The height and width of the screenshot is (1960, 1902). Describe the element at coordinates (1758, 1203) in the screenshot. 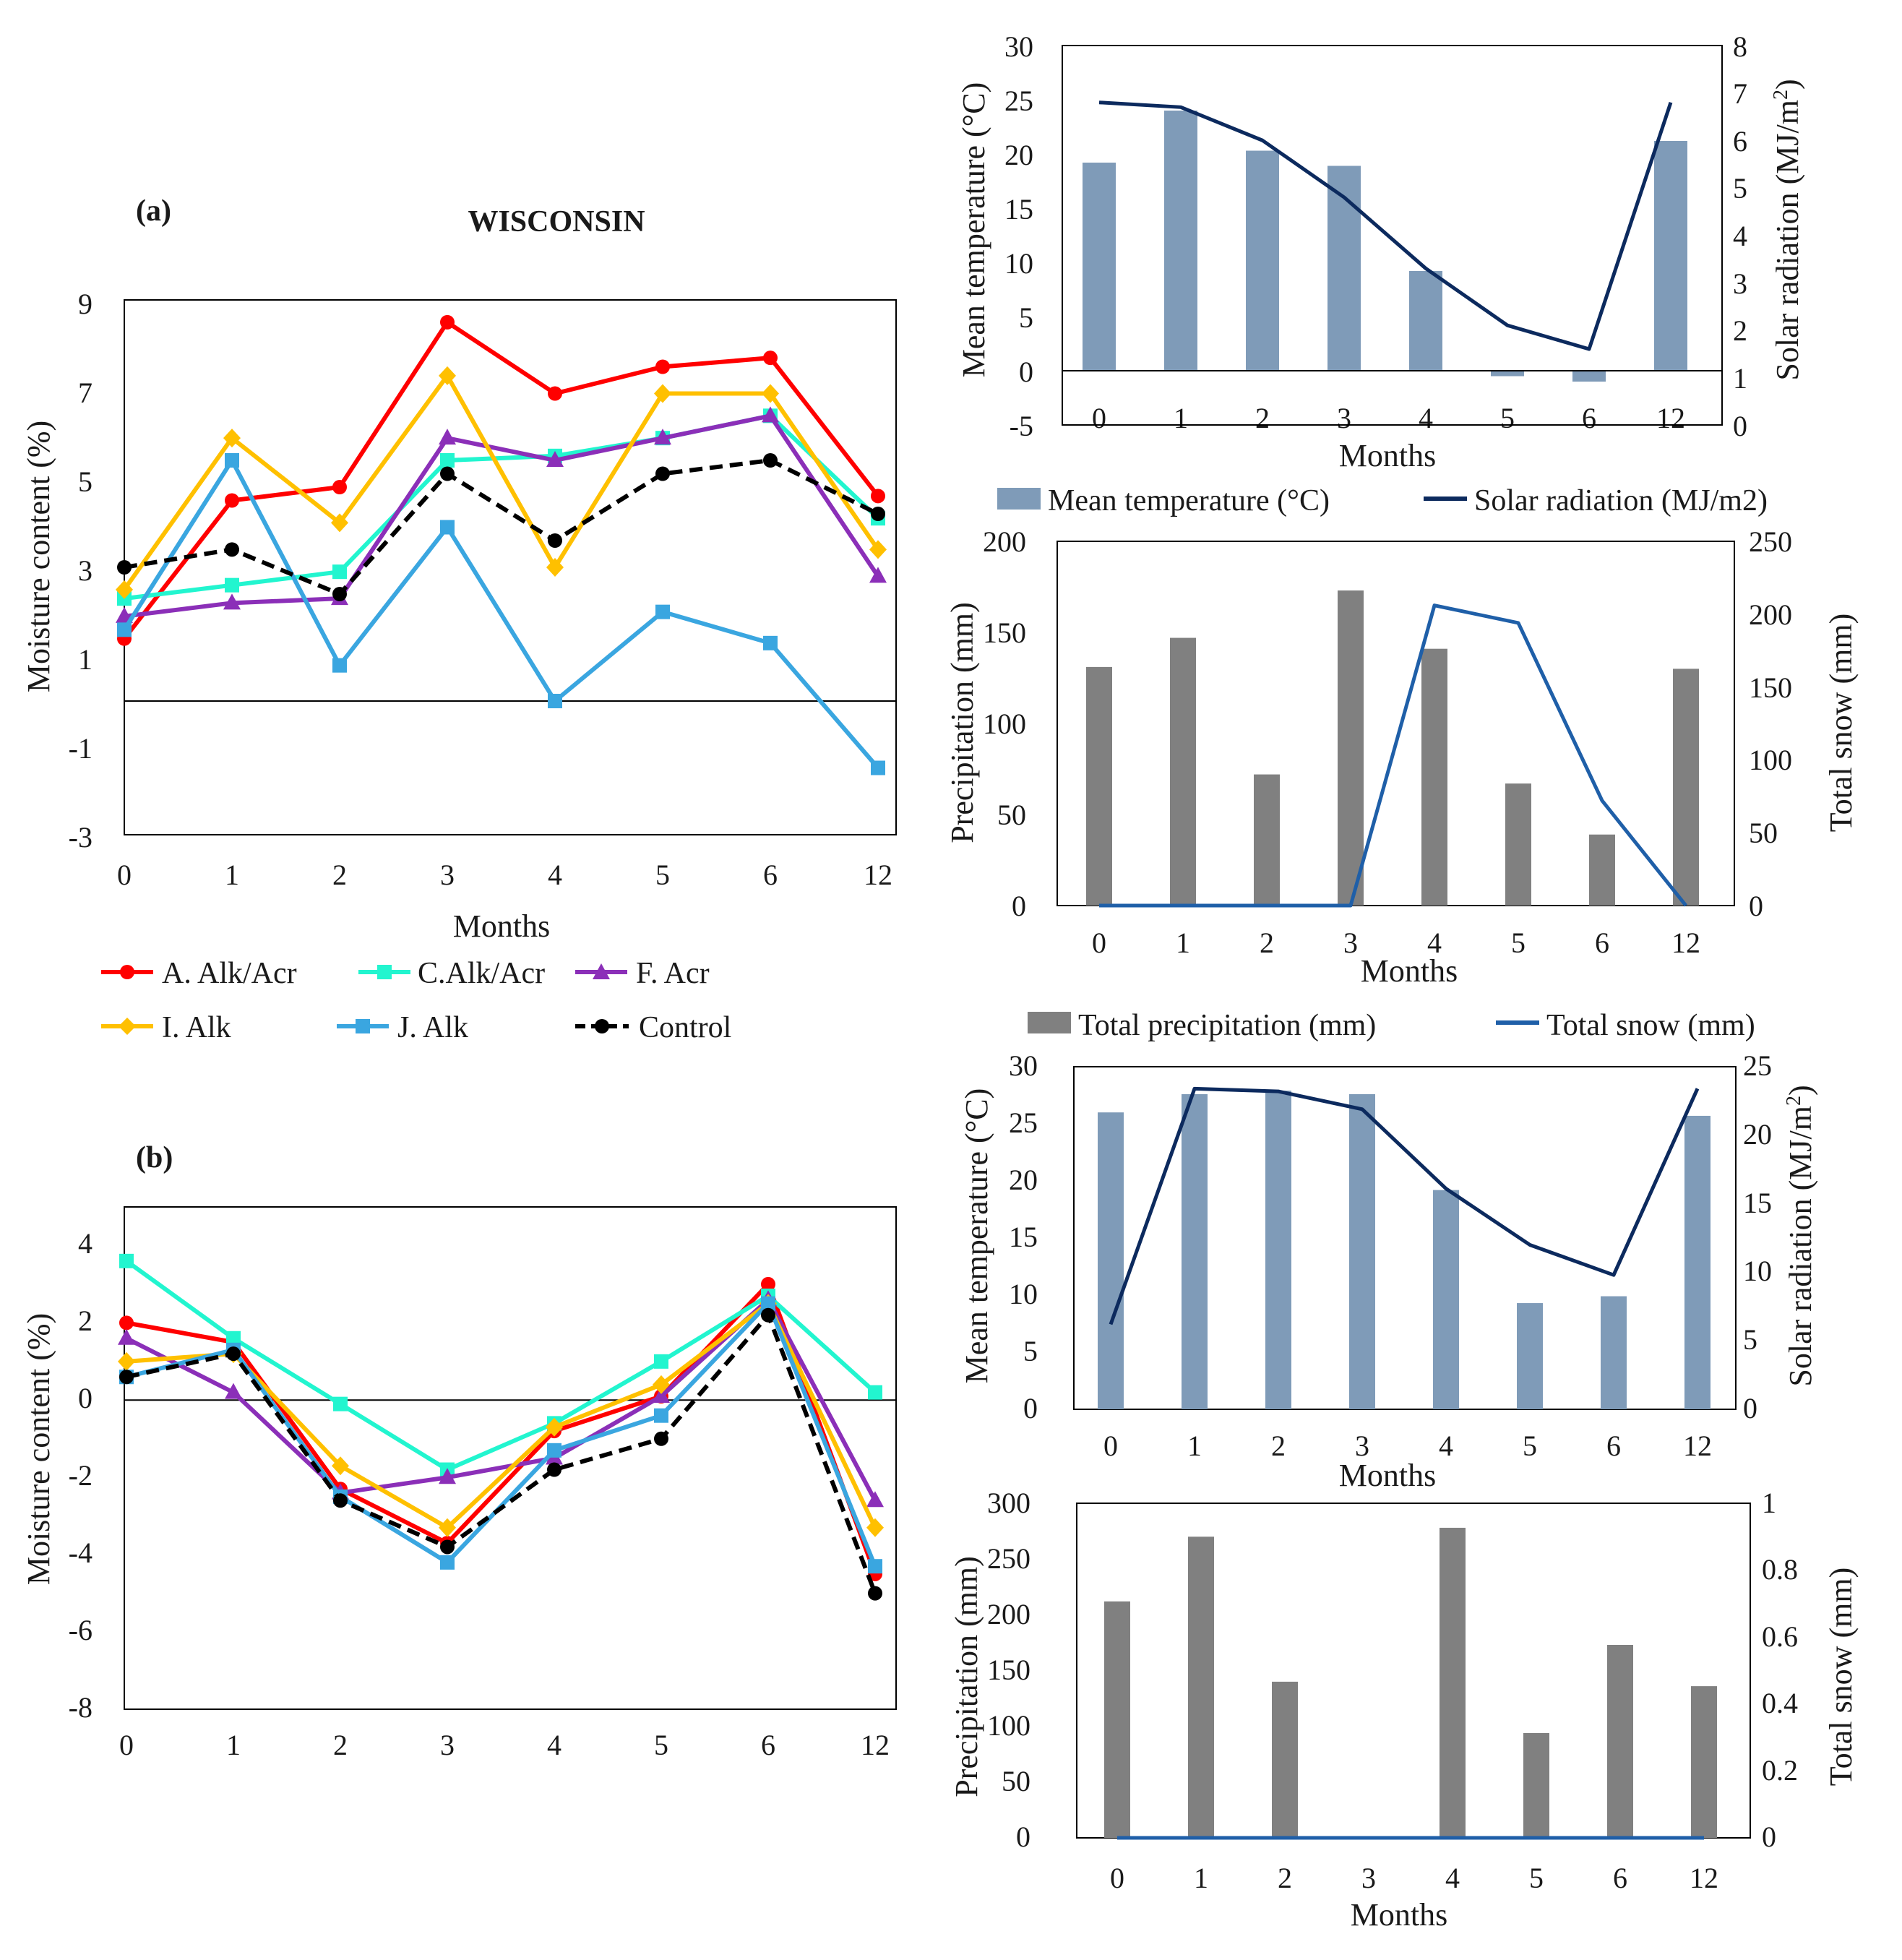

I see `panel-e-y2-tick: 15` at that location.